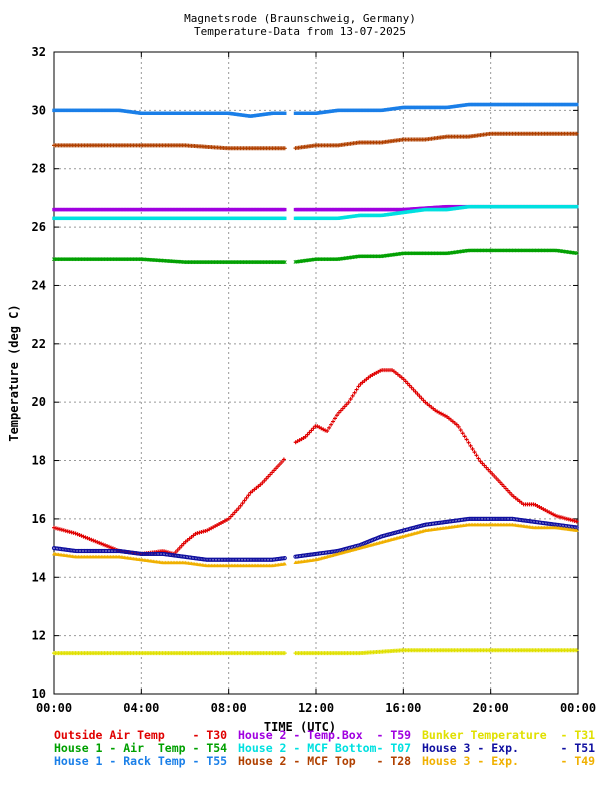 The width and height of the screenshot is (600, 800). Describe the element at coordinates (39, 636) in the screenshot. I see `y-tick-label: 12` at that location.